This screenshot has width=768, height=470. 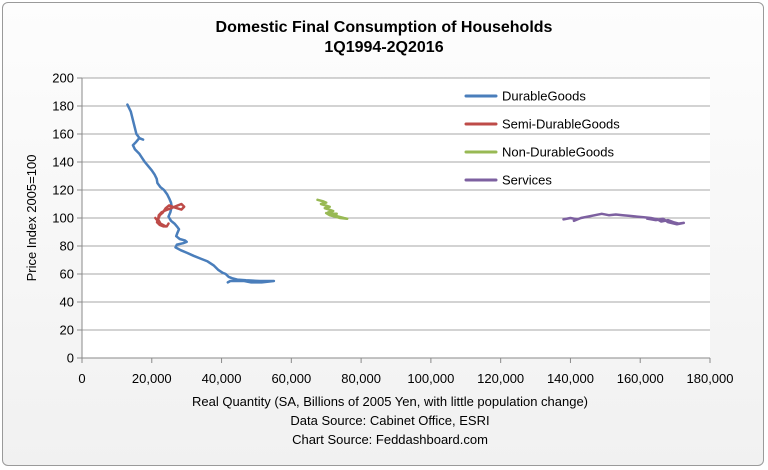 What do you see at coordinates (624, 219) in the screenshot?
I see `series-line-services` at bounding box center [624, 219].